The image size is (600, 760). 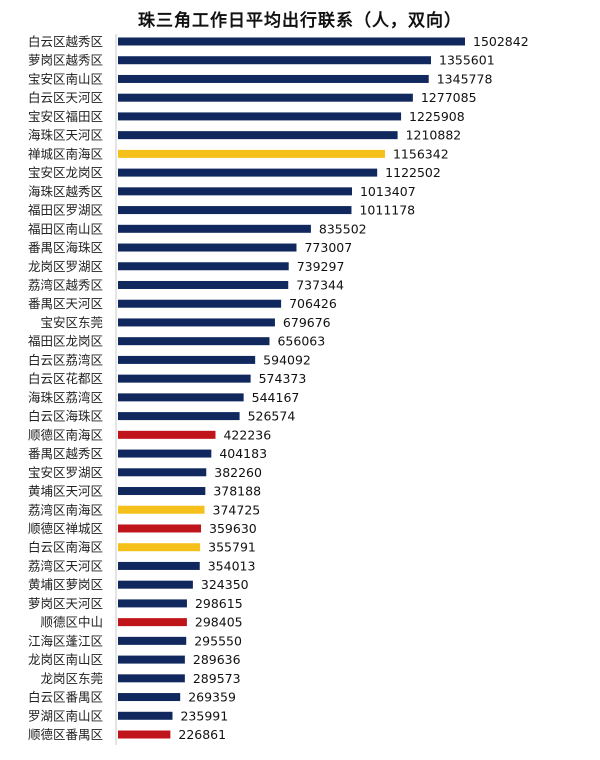 What do you see at coordinates (467, 60) in the screenshot?
I see `value-label: 1355601` at bounding box center [467, 60].